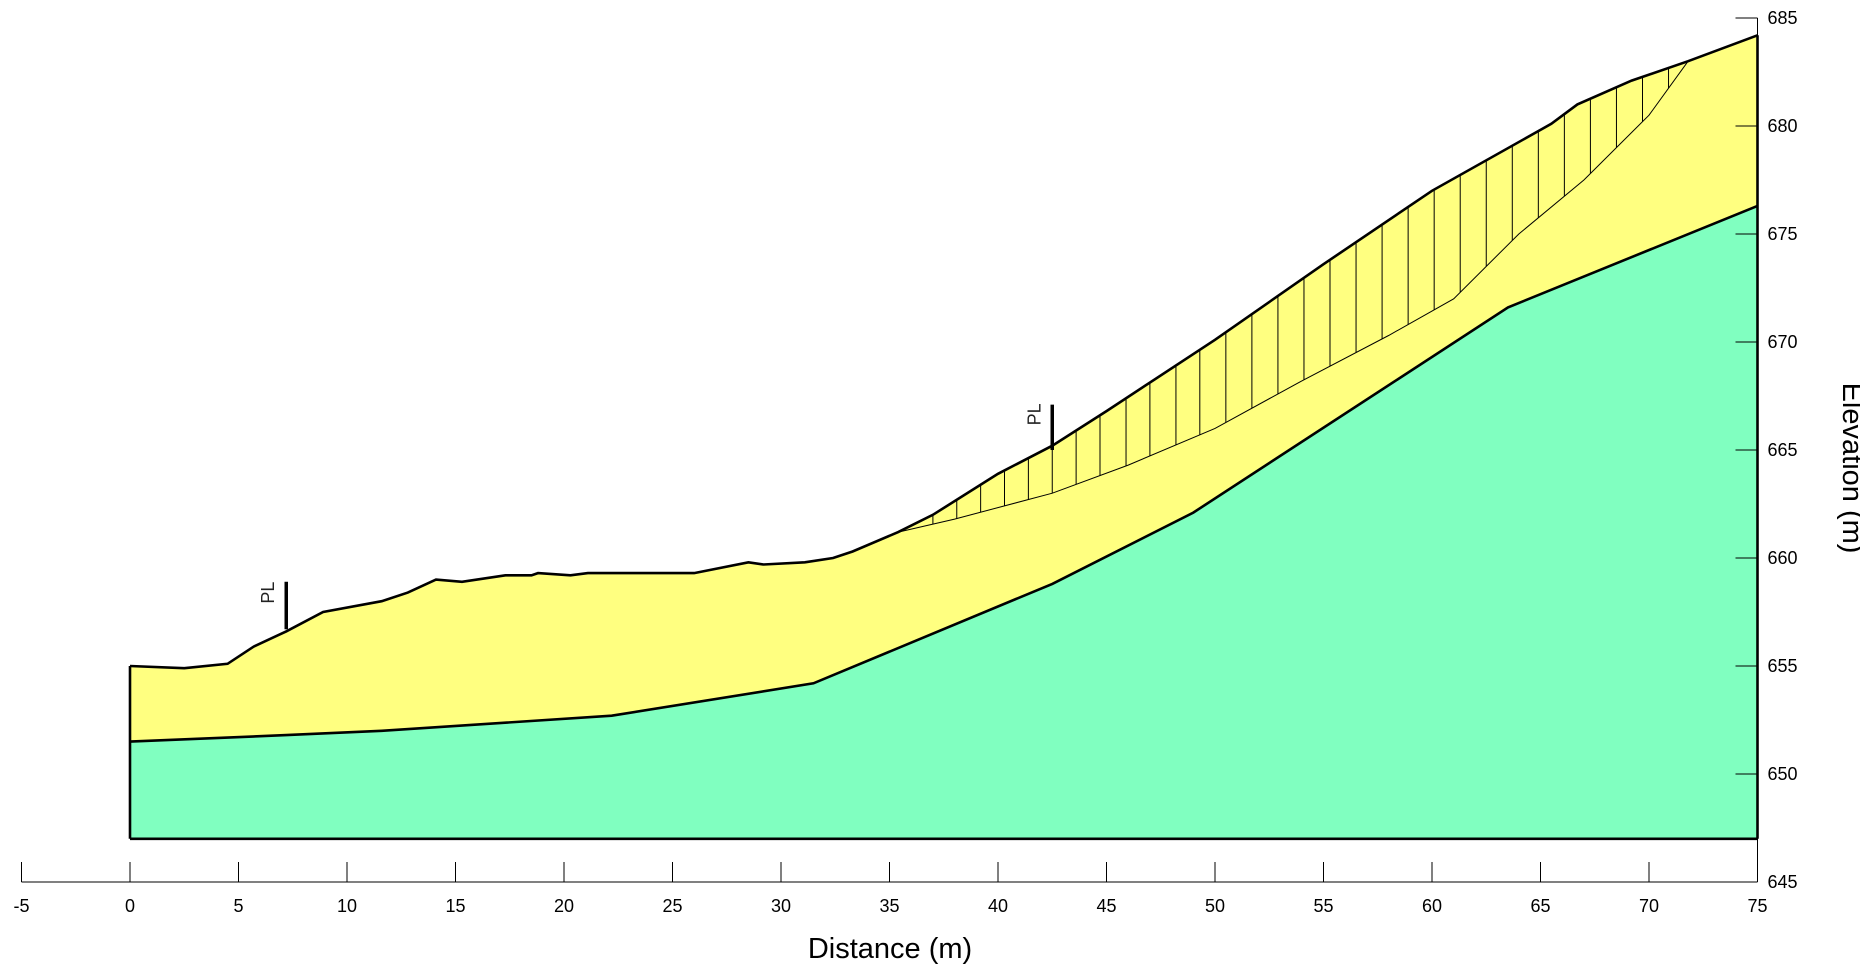 This screenshot has height=973, width=1860. I want to click on x-tick-label: 5, so click(238, 906).